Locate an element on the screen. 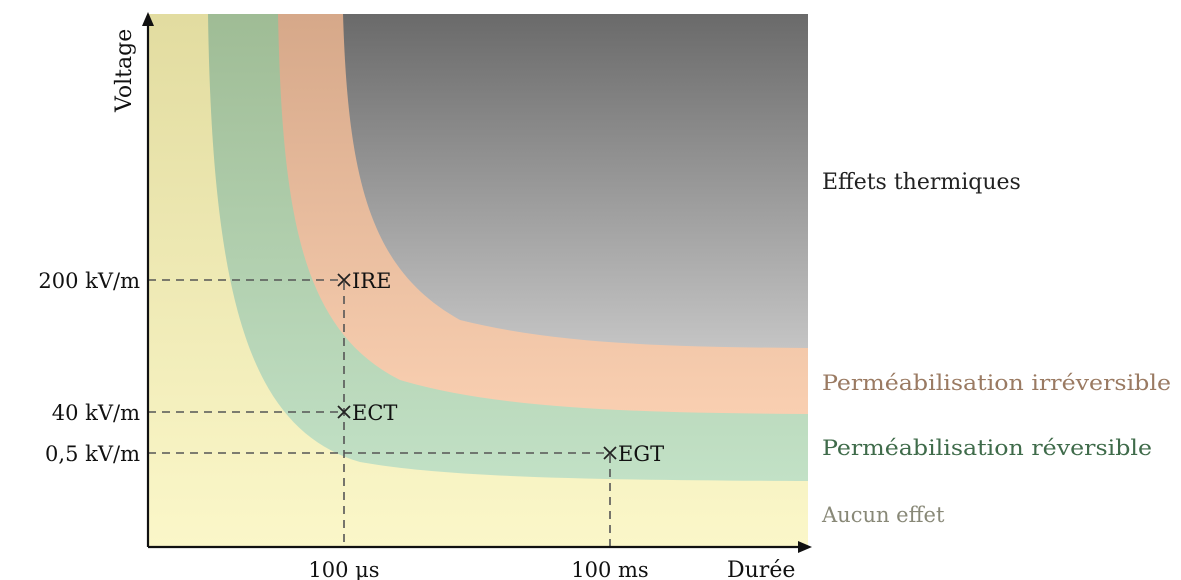 Image resolution: width=1181 pixels, height=580 pixels. y-tick-40: 40 kV/m is located at coordinates (96, 413).